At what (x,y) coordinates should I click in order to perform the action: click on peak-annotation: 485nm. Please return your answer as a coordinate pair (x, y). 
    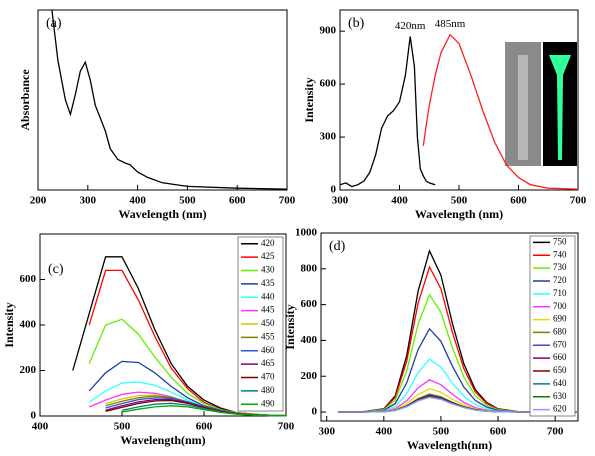
    Looking at the image, I should click on (450, 24).